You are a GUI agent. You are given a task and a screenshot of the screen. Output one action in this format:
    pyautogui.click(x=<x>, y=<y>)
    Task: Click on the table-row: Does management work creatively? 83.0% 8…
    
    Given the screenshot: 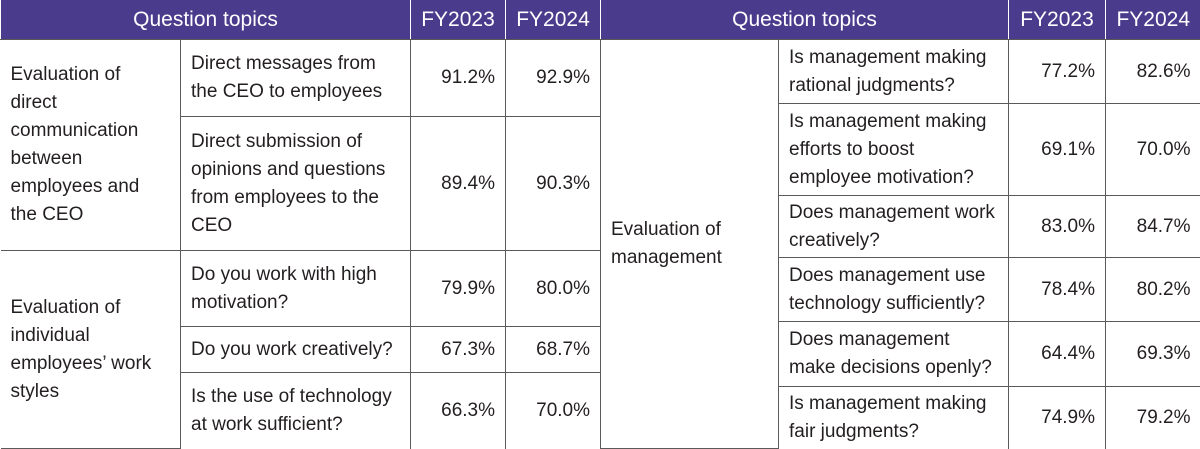 What is the action you would take?
    pyautogui.click(x=900, y=226)
    